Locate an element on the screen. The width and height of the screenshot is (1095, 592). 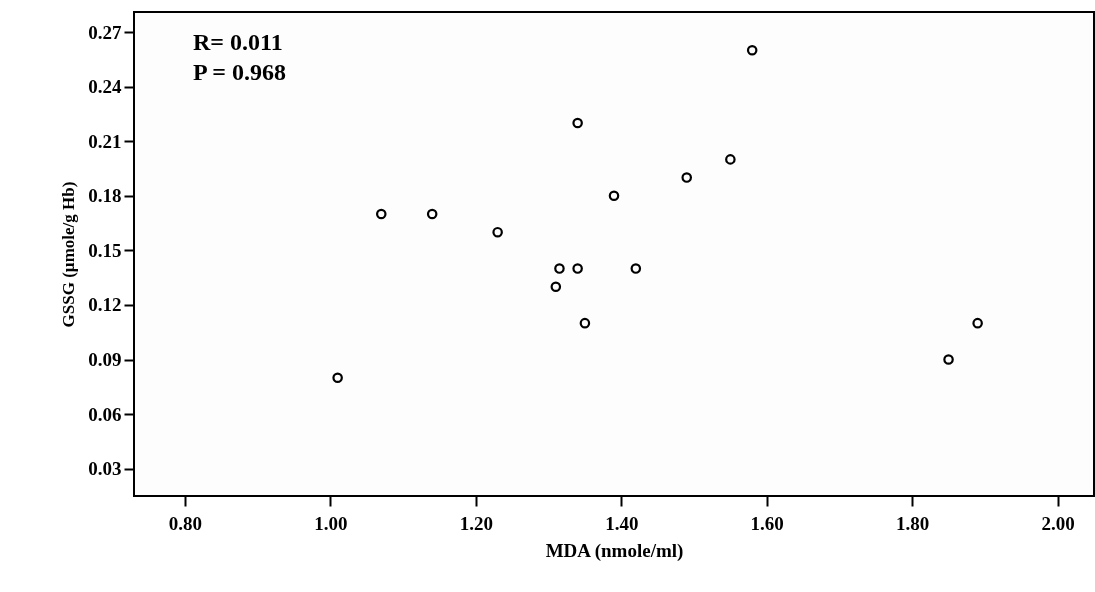
x-tick-label: 0.80 is located at coordinates (185, 523).